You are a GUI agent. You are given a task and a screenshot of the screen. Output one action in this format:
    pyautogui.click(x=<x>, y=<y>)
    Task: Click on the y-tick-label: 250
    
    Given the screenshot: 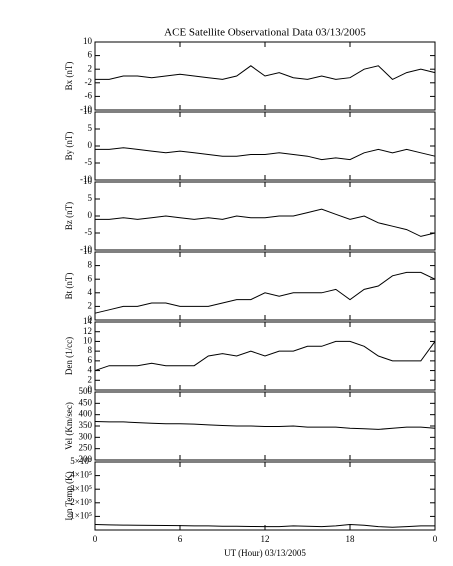 What is the action you would take?
    pyautogui.click(x=86, y=448)
    